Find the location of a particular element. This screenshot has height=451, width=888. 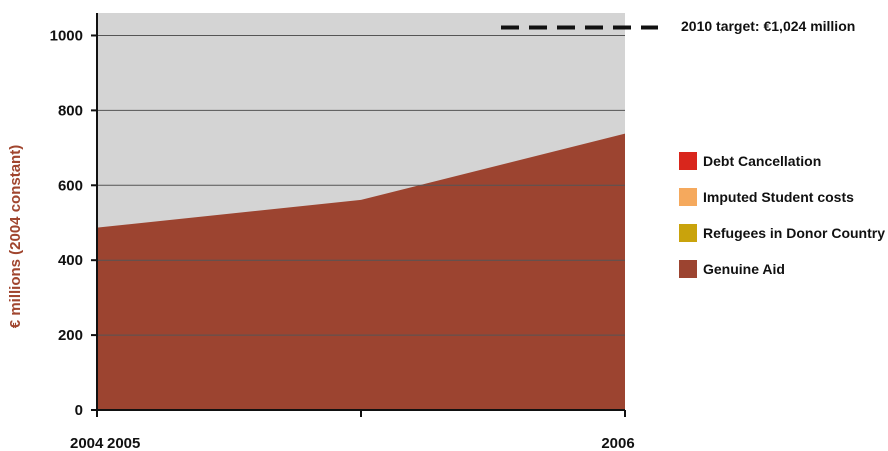

legend-label: Genuine Aid is located at coordinates (744, 269).